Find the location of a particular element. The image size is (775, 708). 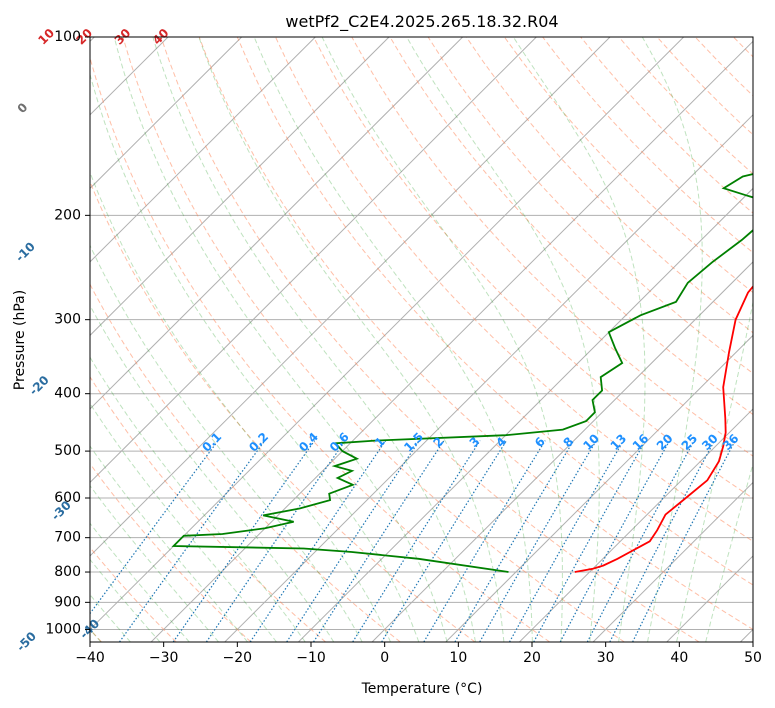

chart-title: wetPf2_C2E4.2025.265.18.32.R04 is located at coordinates (421, 22).